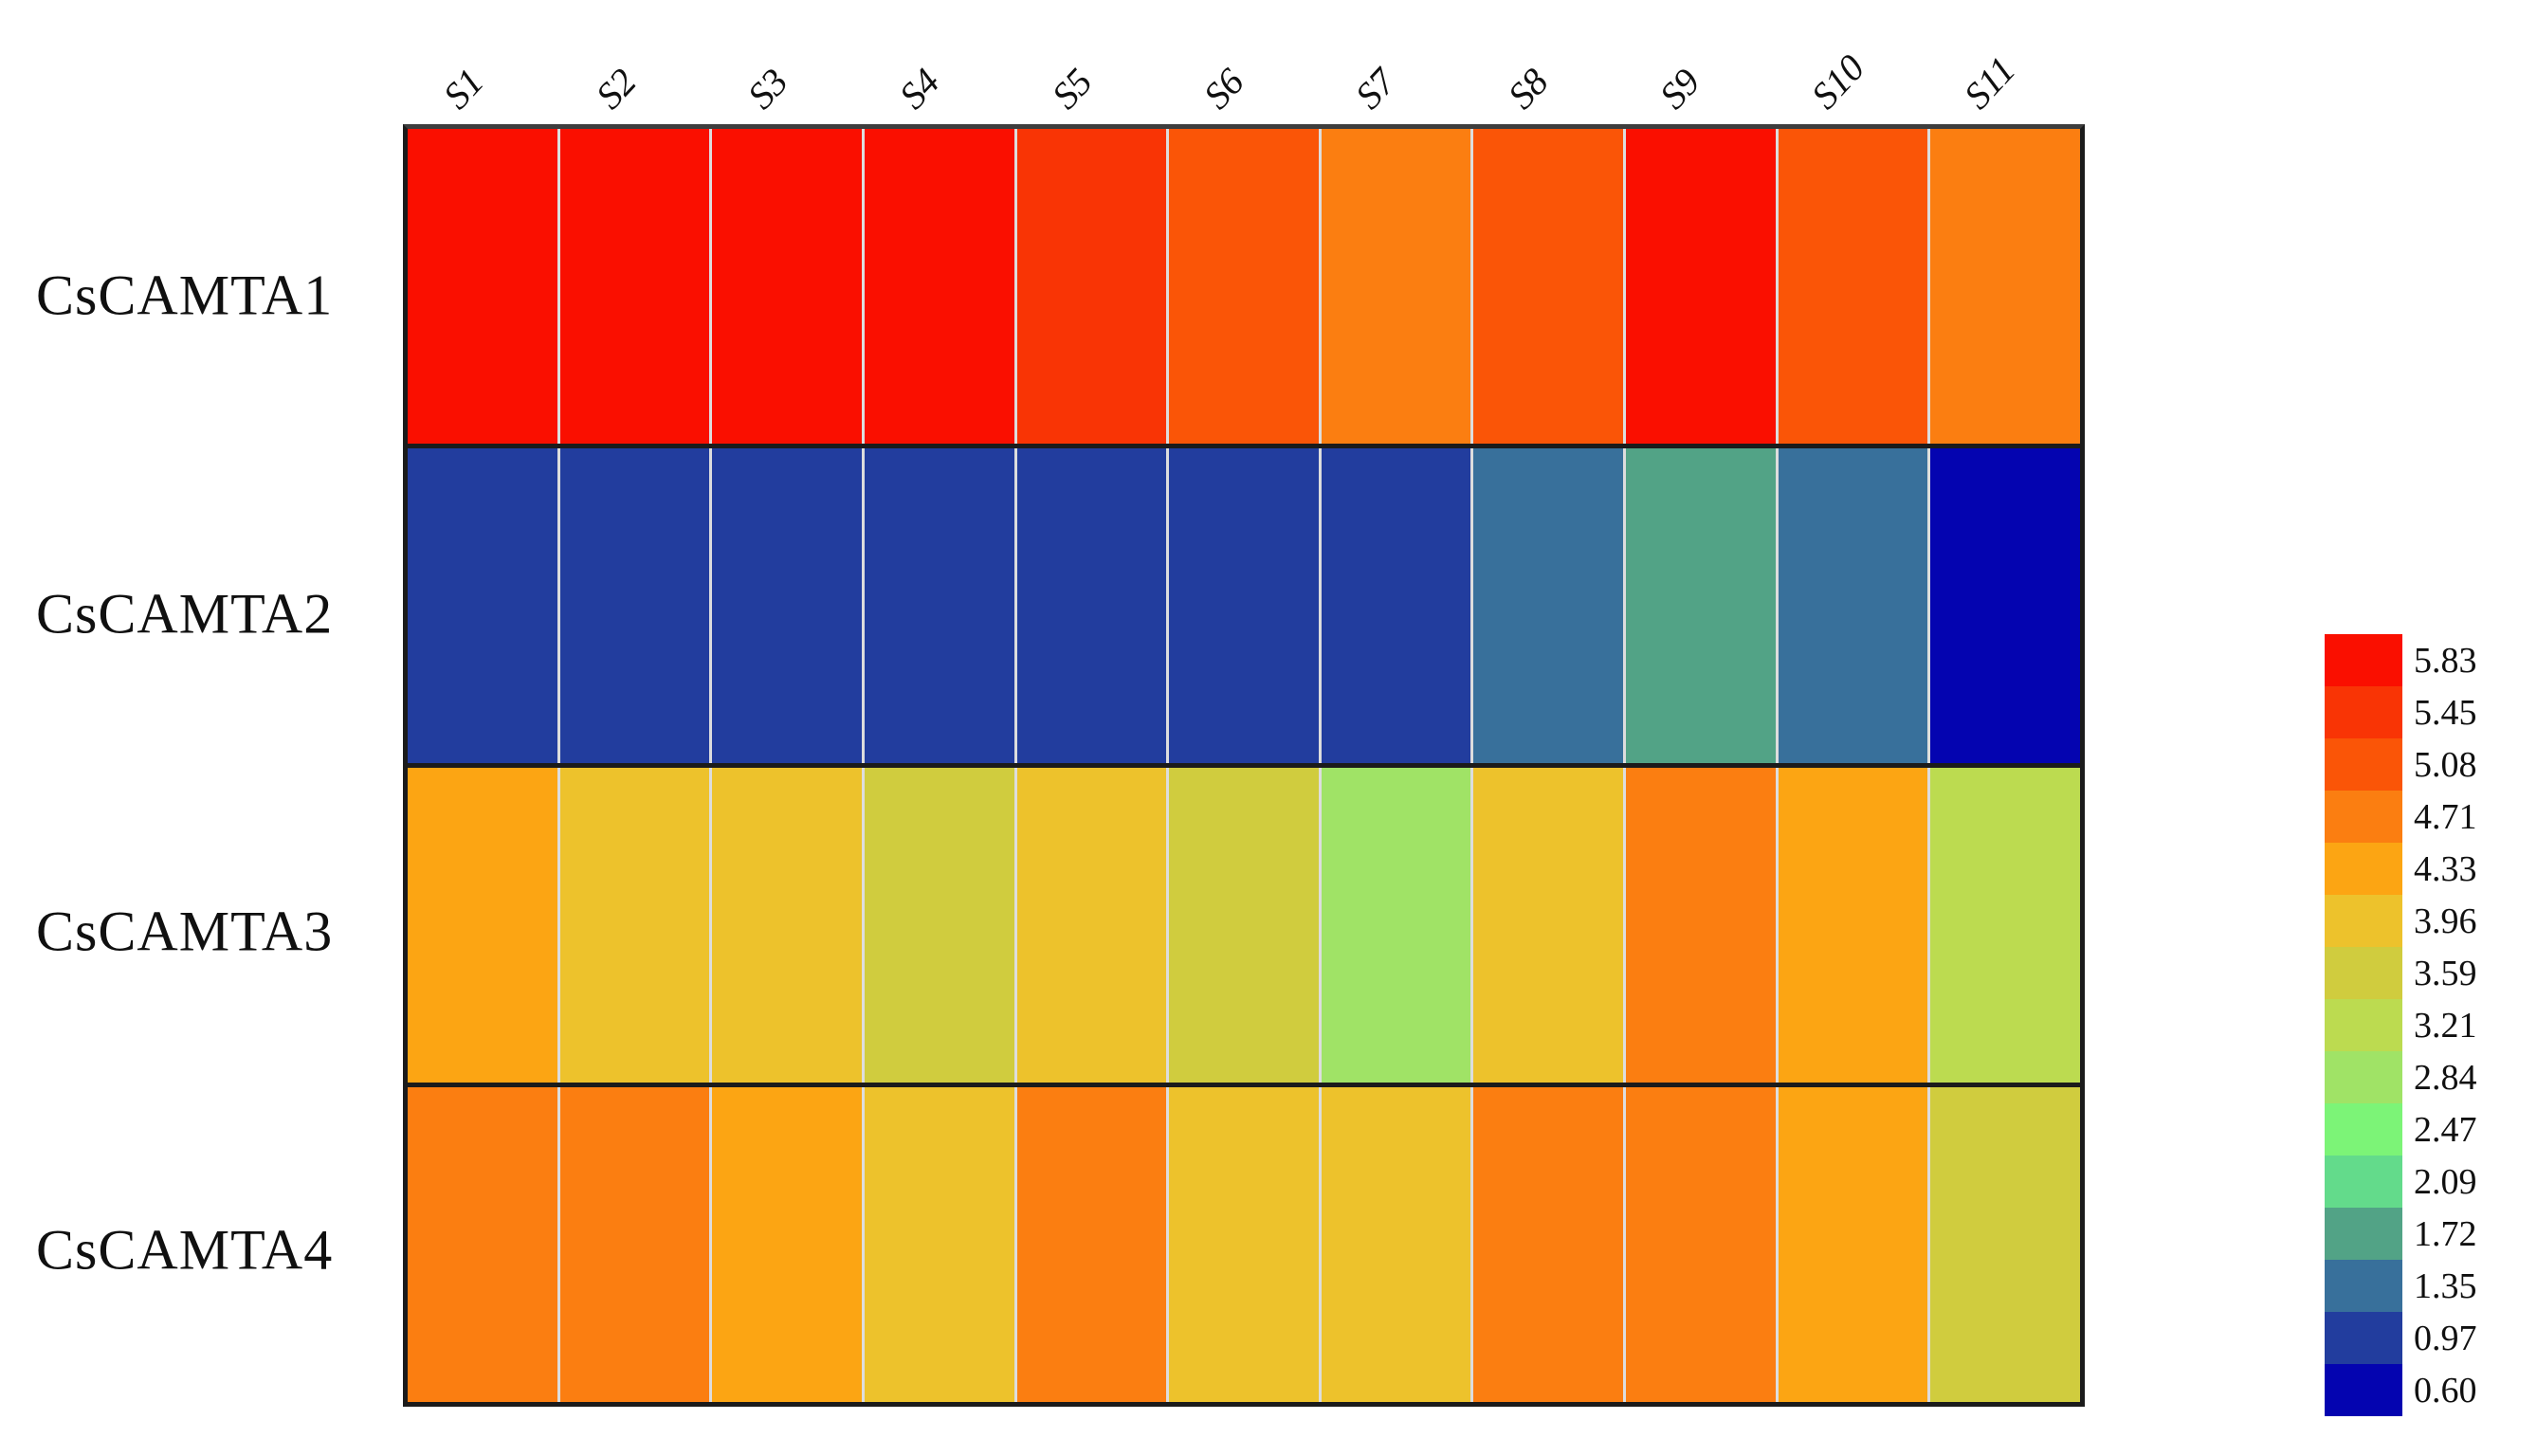  What do you see at coordinates (2446, 816) in the screenshot?
I see `legend-value: 4.71` at bounding box center [2446, 816].